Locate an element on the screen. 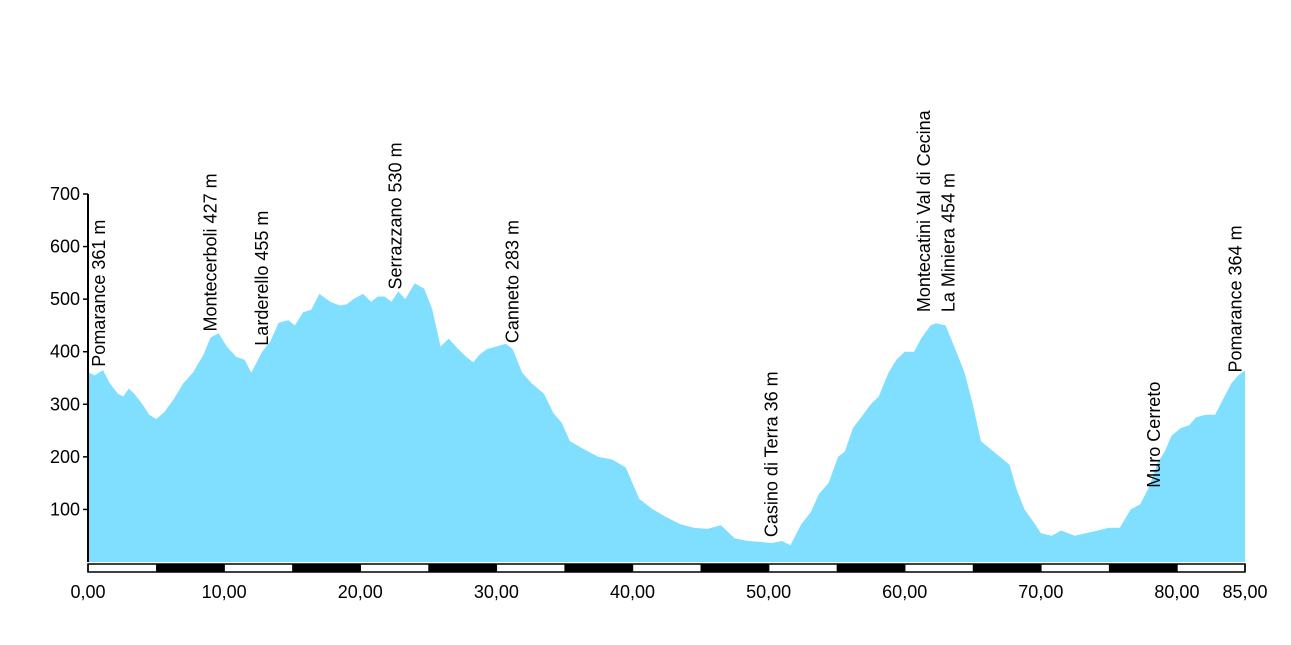  y-tick-label: 300 is located at coordinates (65, 404).